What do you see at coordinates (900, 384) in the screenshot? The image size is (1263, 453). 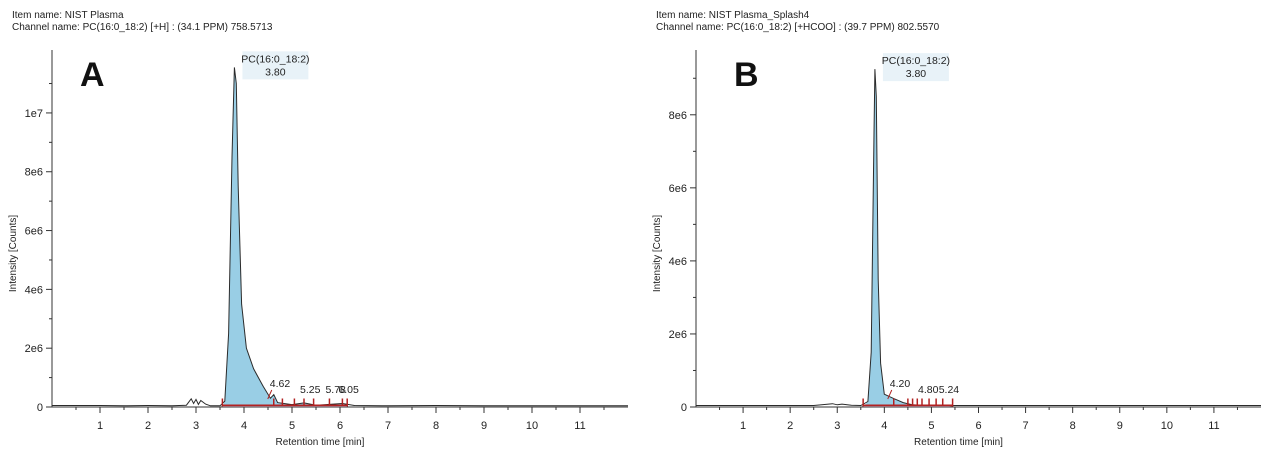 I see `minor-peak-label: 4.20` at bounding box center [900, 384].